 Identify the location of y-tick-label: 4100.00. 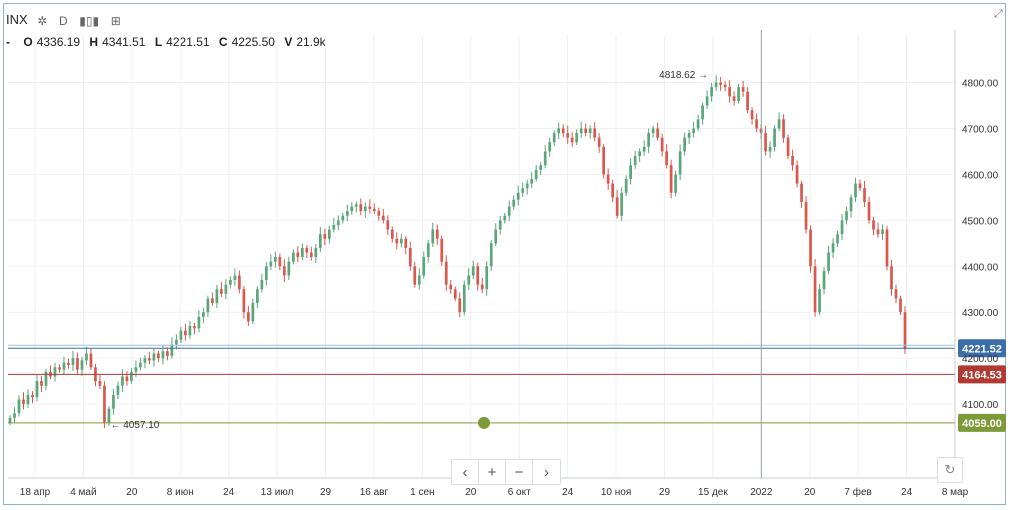
(980, 405).